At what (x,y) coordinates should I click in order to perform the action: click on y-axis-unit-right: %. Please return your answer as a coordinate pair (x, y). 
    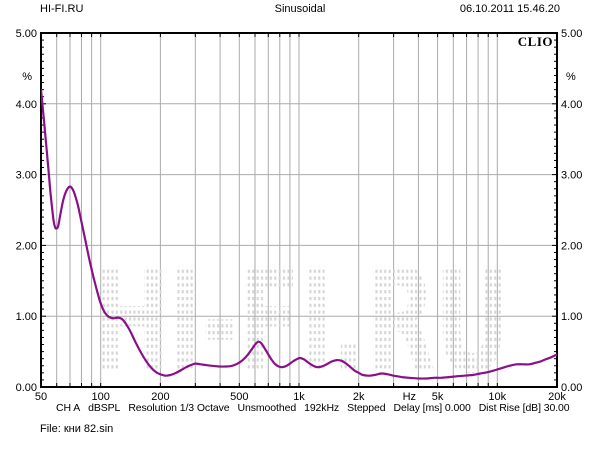
    Looking at the image, I should click on (571, 77).